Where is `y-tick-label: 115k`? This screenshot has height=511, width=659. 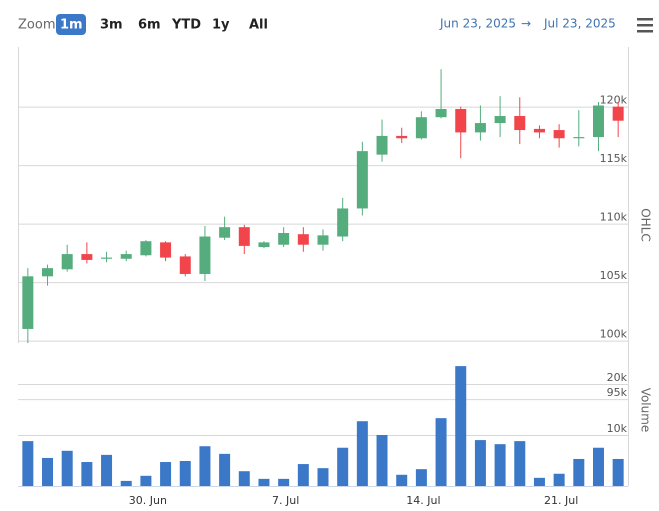
y-tick-label: 115k is located at coordinates (614, 158).